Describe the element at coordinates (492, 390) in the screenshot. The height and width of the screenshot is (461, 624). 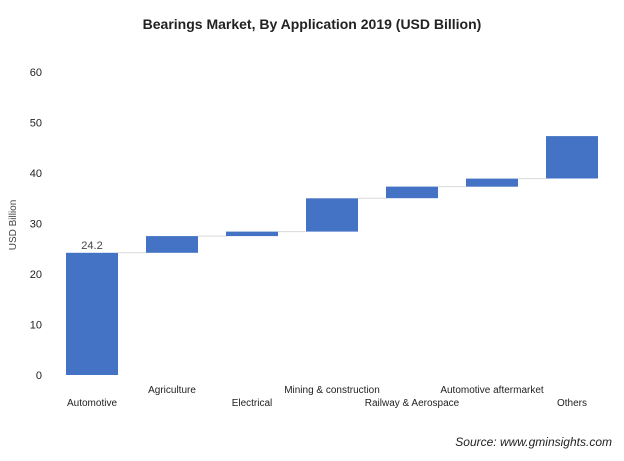
I see `category-label: Automotive aftermarket` at that location.